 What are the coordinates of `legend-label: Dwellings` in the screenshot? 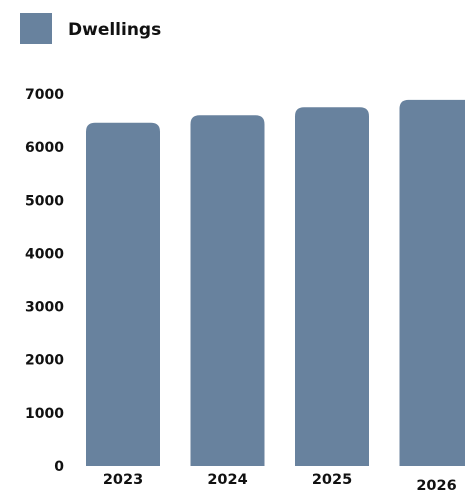 It's located at (114, 30).